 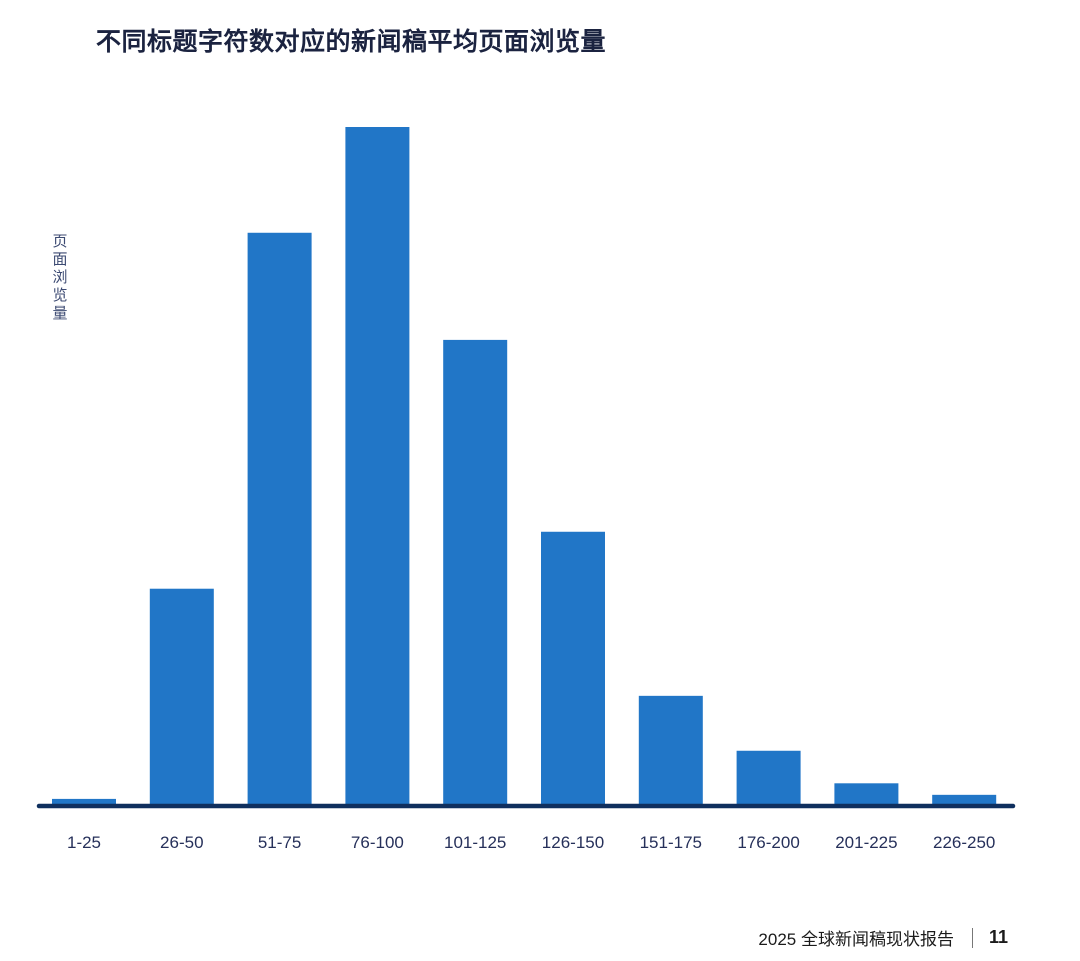 What do you see at coordinates (475, 842) in the screenshot?
I see `x-tick-label: 101-125` at bounding box center [475, 842].